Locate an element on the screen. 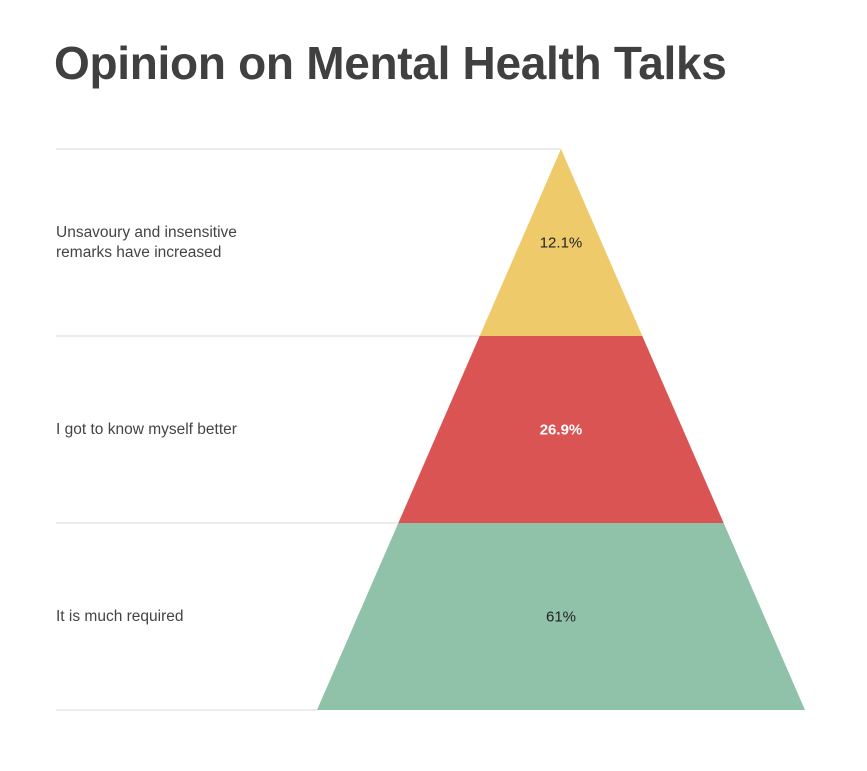 The height and width of the screenshot is (771, 867). data-label: 12.1% is located at coordinates (561, 243).